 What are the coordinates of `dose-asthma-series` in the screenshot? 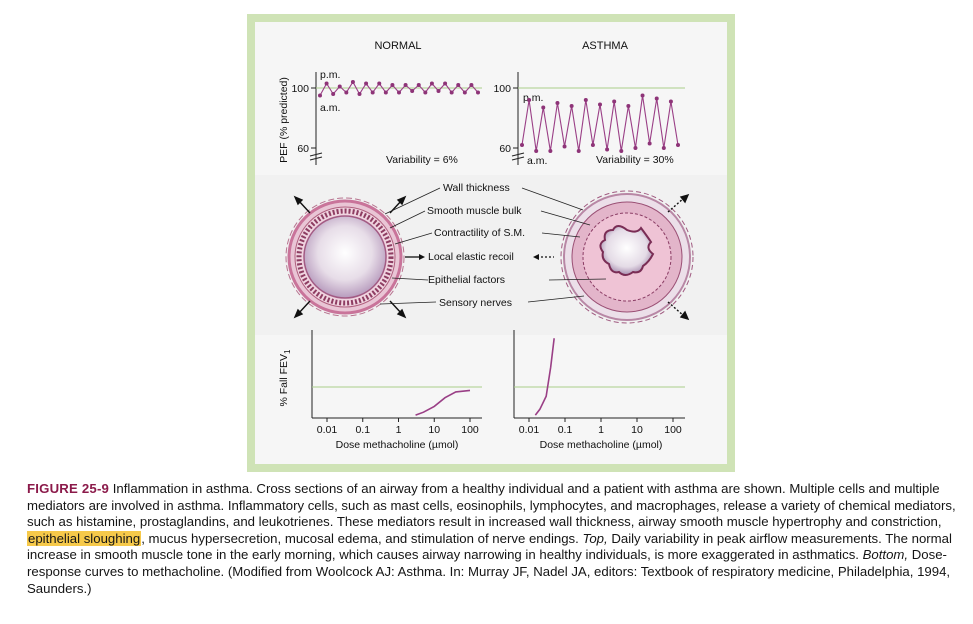 It's located at (544, 377).